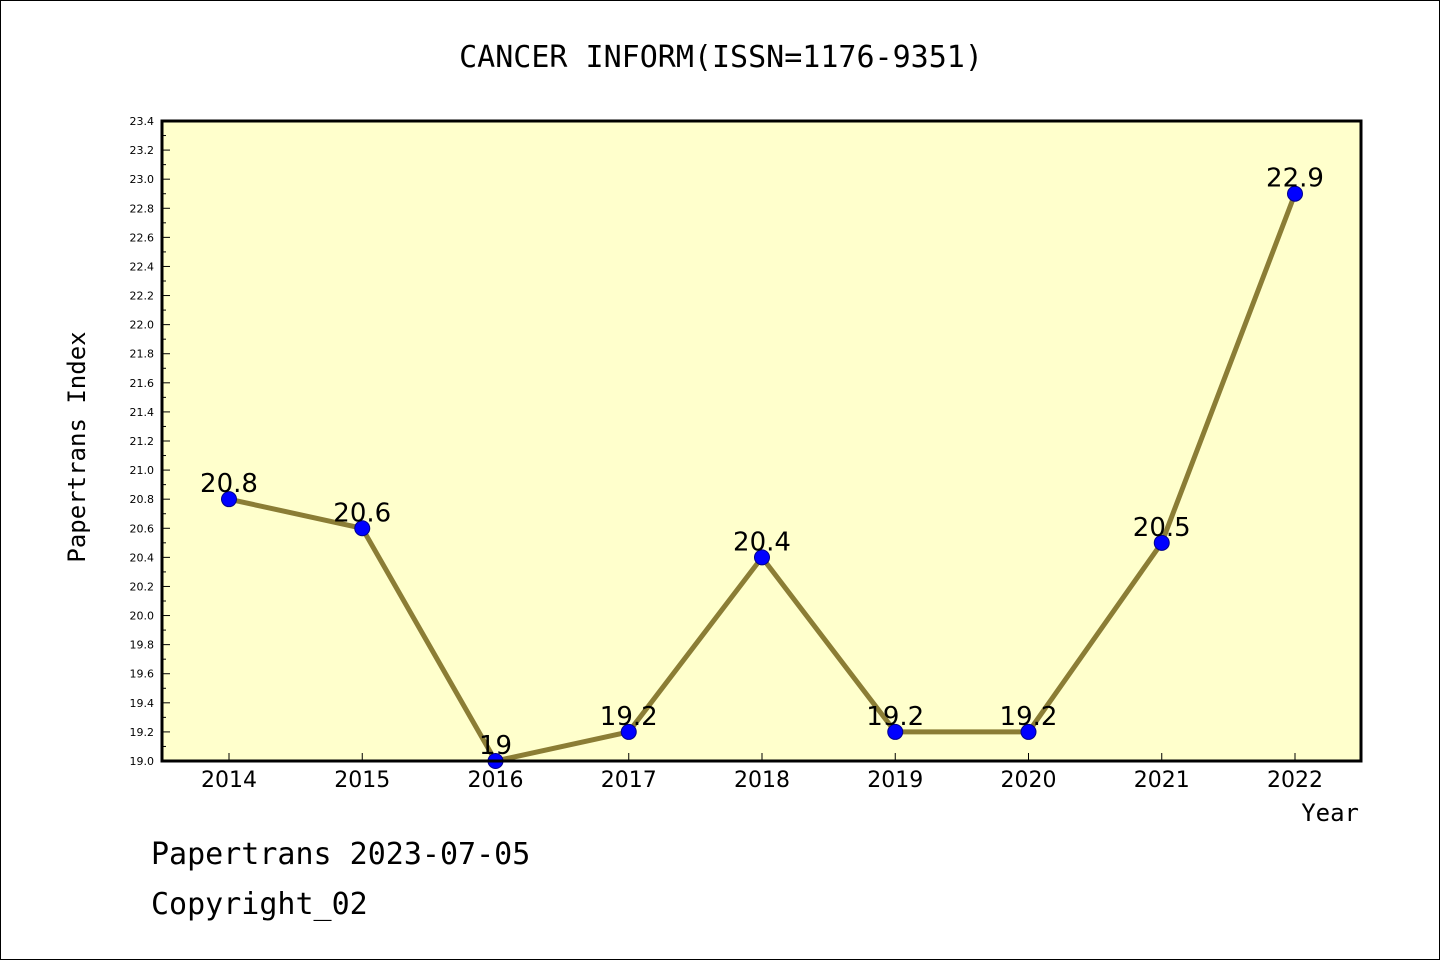 This screenshot has height=961, width=1440. What do you see at coordinates (142, 470) in the screenshot?
I see `y-tick-label: 21.0` at bounding box center [142, 470].